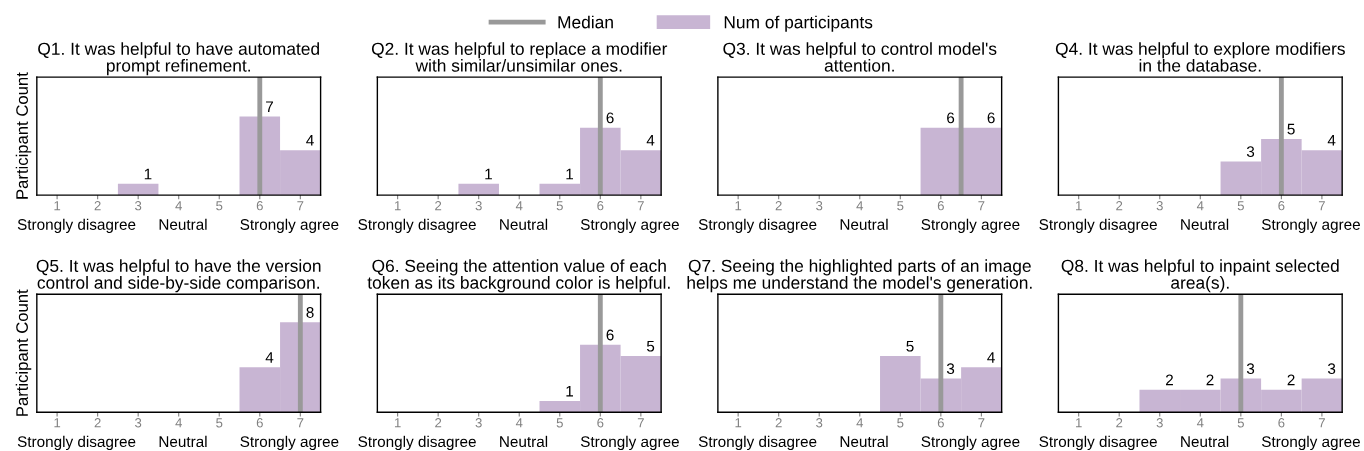  I want to click on chart-title: Q2. It was helpful to replace a modifier with similar/unsimilar ones., so click(519, 57).